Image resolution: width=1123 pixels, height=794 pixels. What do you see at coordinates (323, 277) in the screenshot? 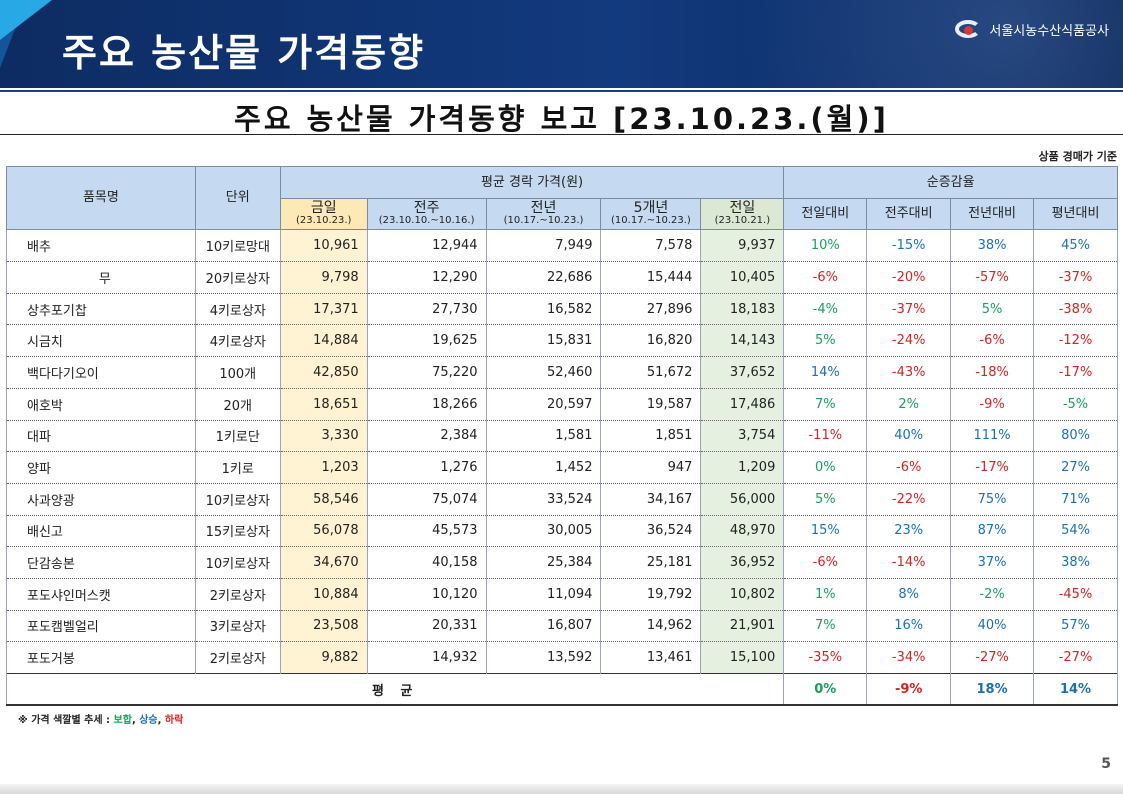
I see `price-today: 9,798` at bounding box center [323, 277].